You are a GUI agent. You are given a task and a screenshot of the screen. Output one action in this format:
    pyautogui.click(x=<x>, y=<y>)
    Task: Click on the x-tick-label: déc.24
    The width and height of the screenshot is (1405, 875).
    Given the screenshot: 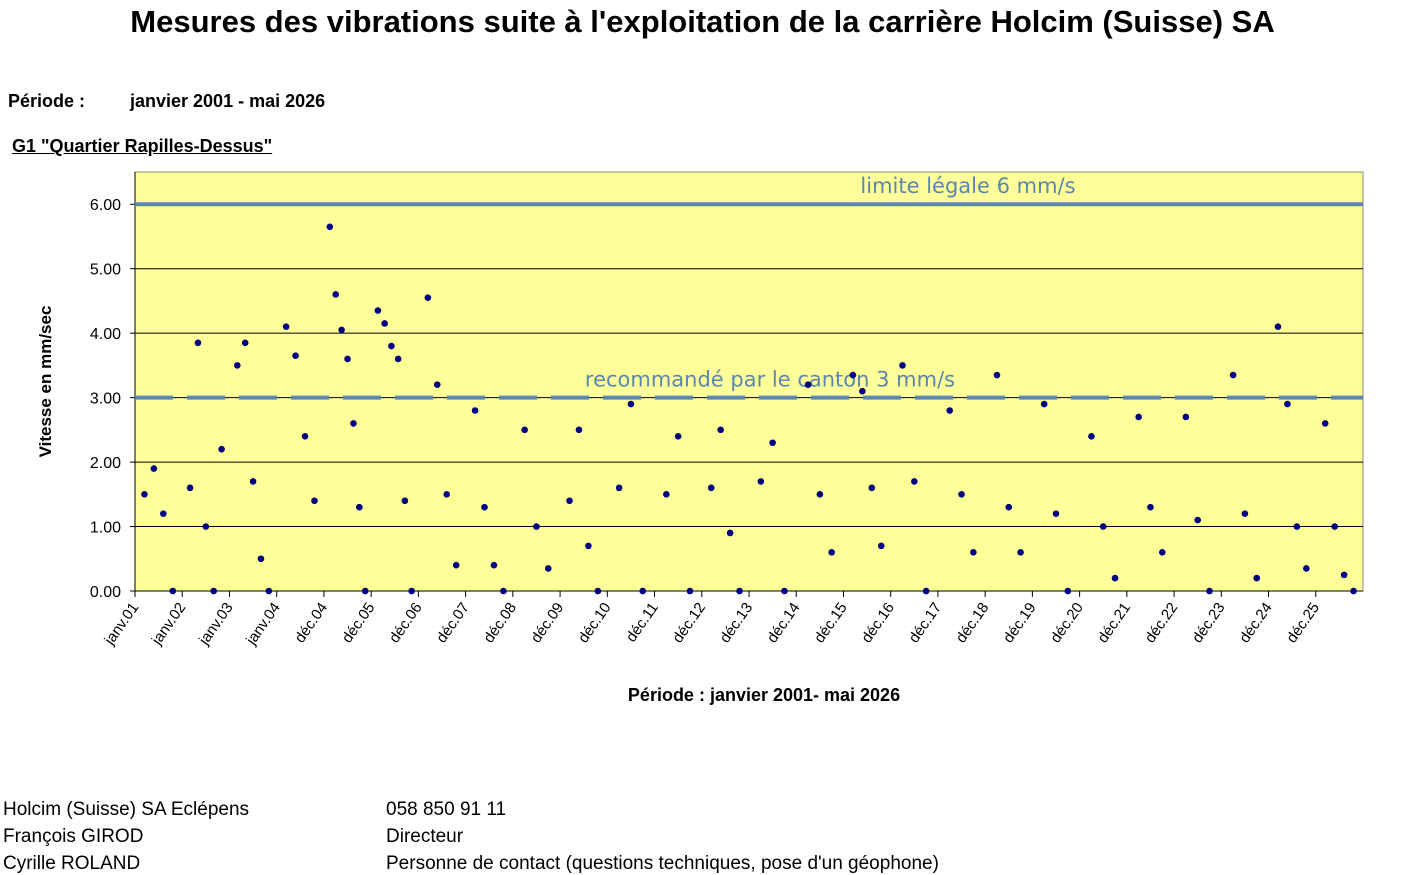 What is the action you would take?
    pyautogui.click(x=1256, y=623)
    